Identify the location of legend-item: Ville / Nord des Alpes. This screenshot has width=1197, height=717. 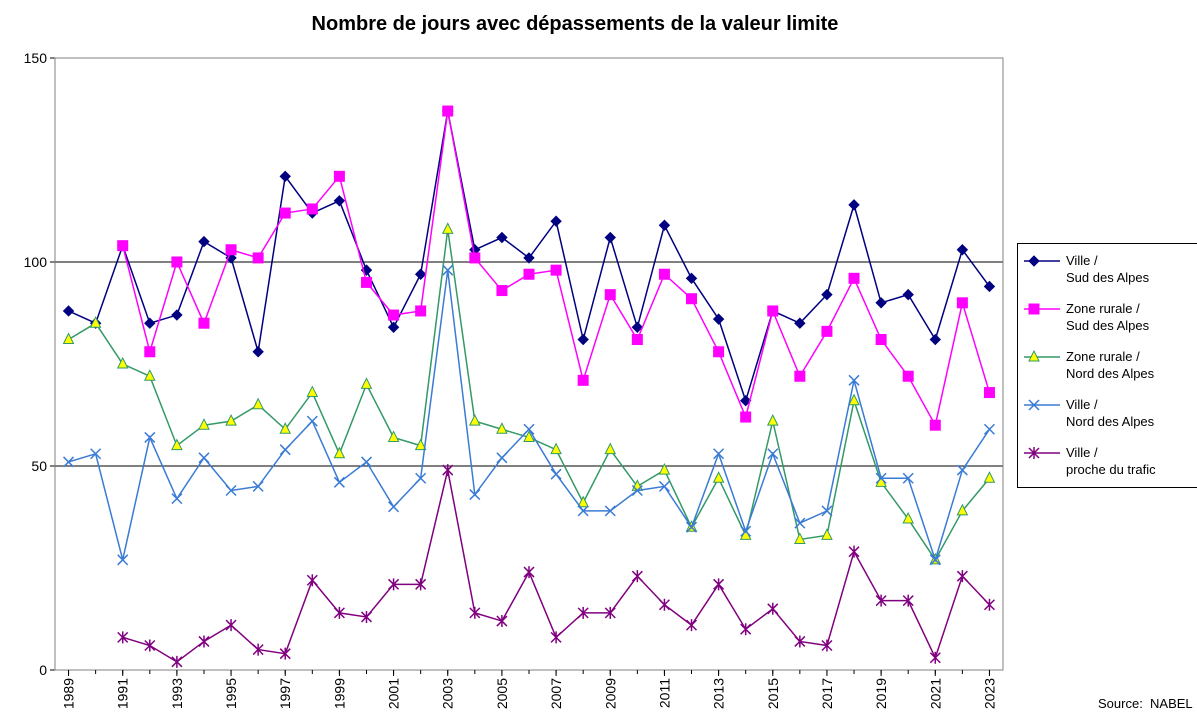
(1107, 421).